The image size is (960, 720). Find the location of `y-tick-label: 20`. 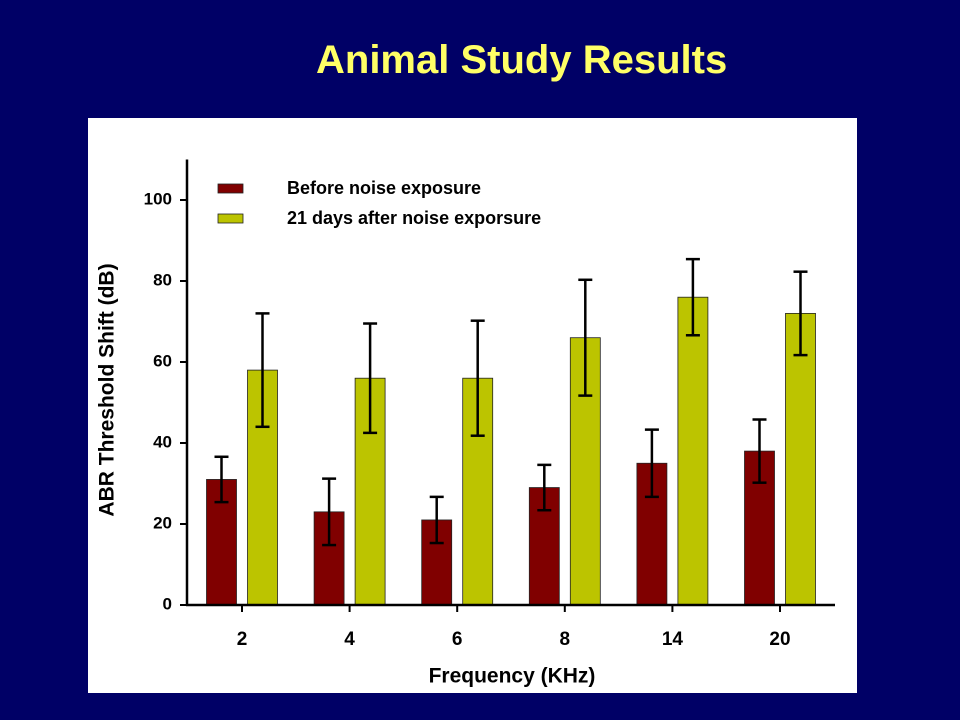

y-tick-label: 20 is located at coordinates (162, 522).